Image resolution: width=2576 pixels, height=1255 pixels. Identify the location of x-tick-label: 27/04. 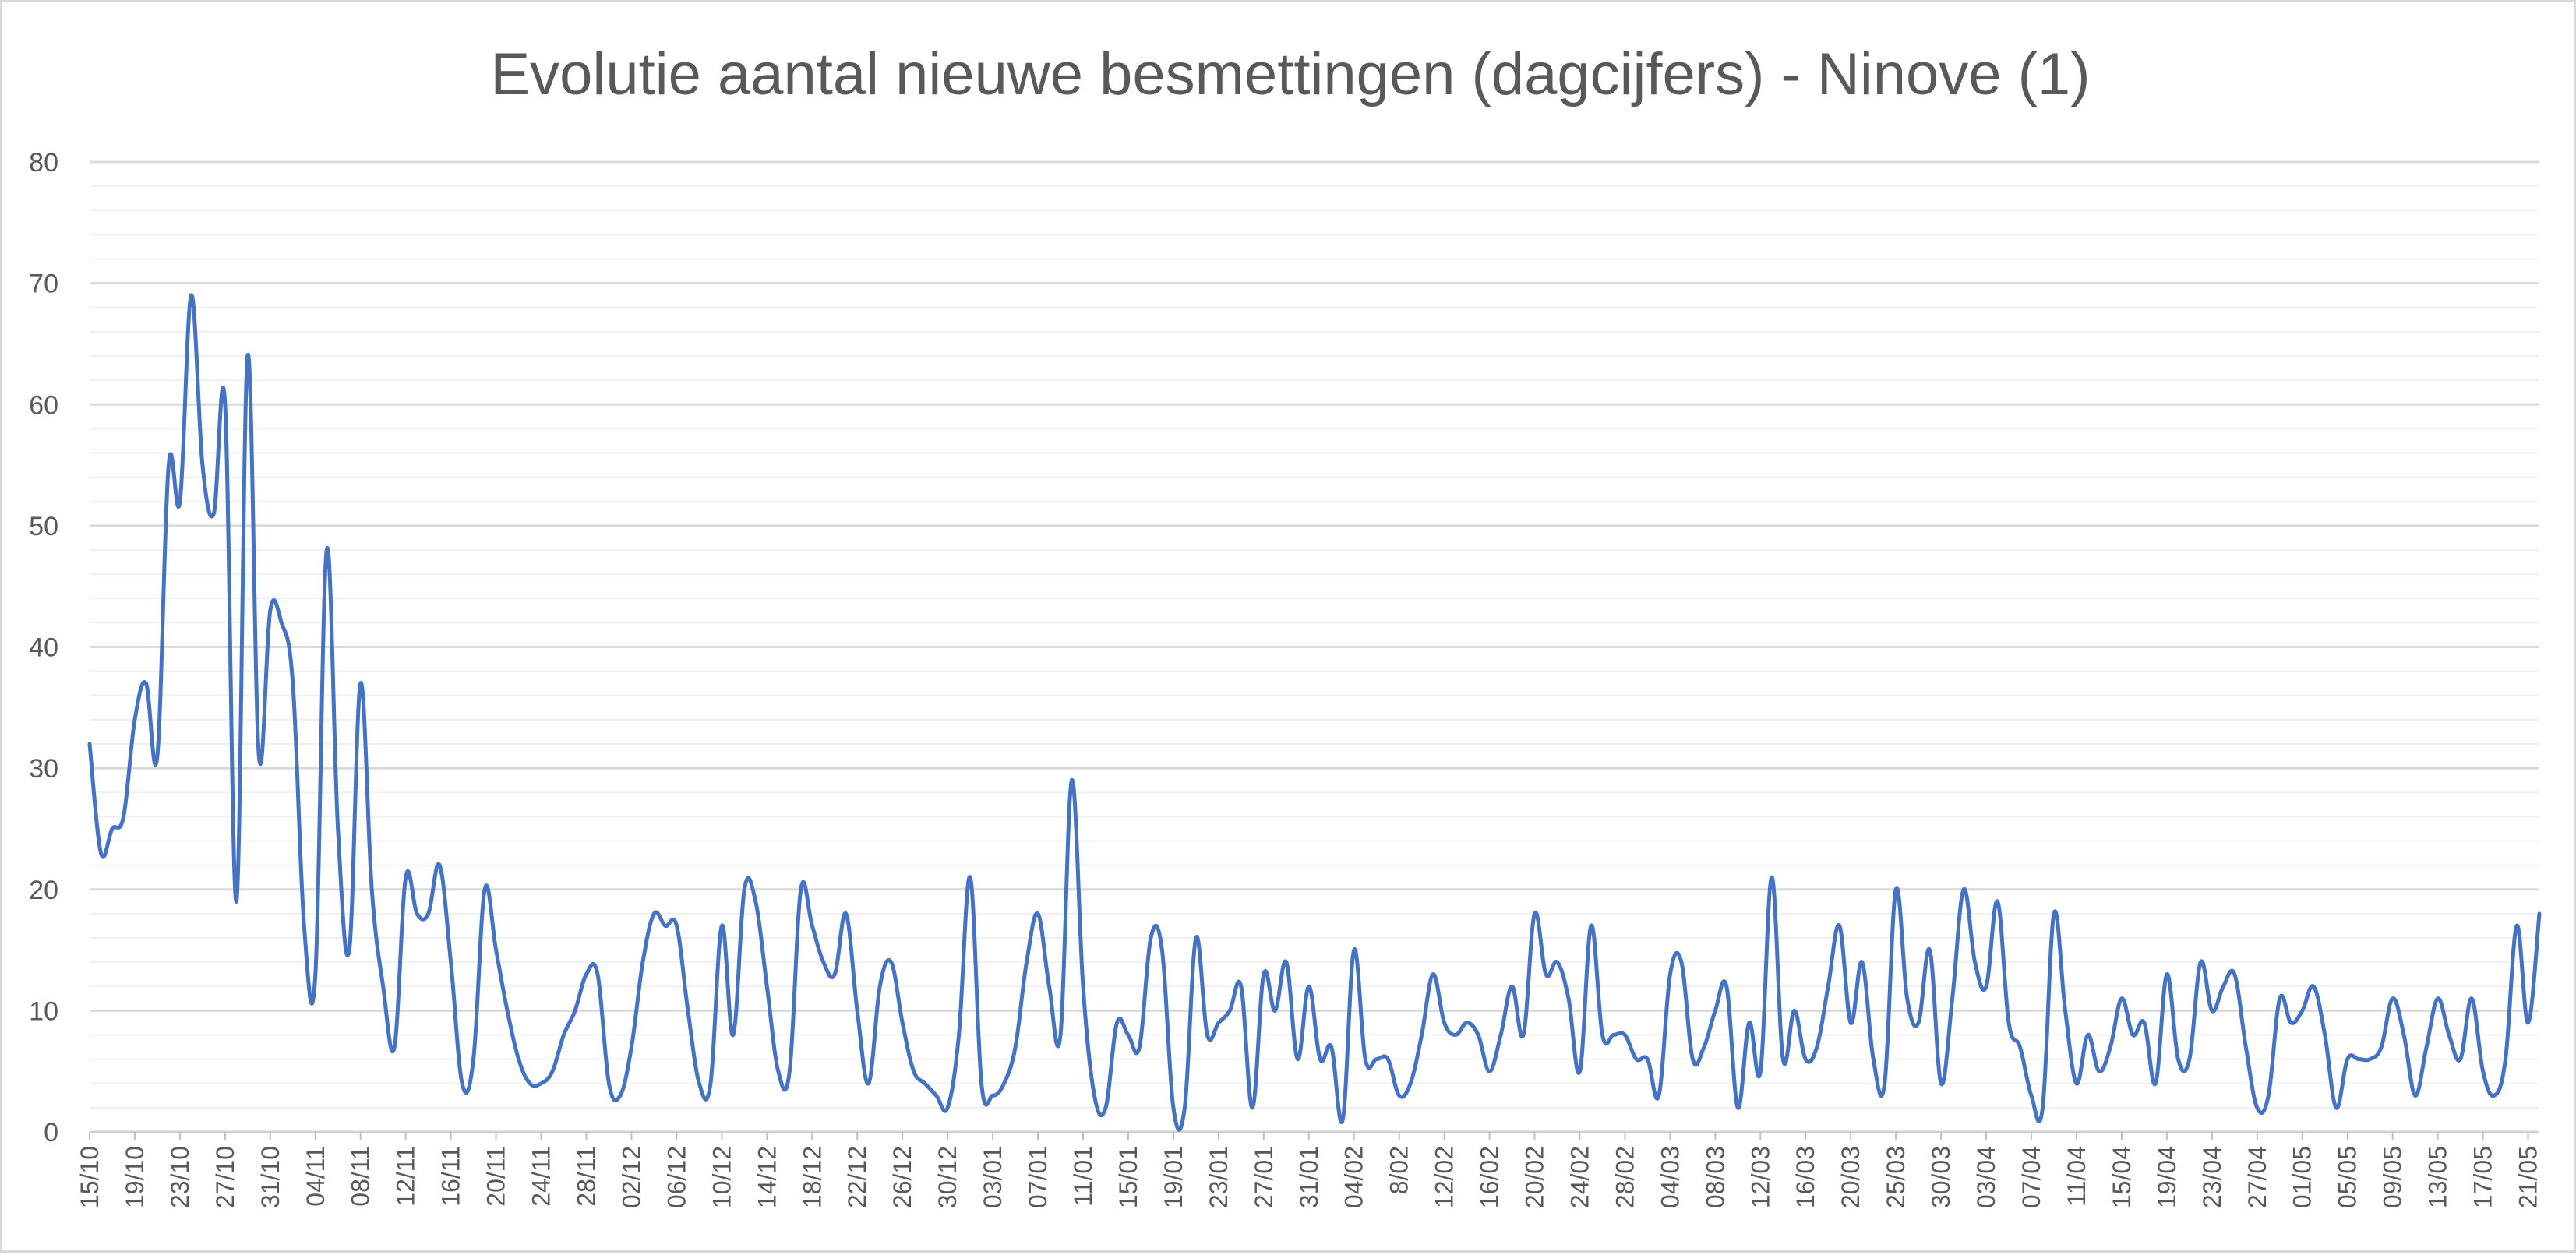
(2257, 1177).